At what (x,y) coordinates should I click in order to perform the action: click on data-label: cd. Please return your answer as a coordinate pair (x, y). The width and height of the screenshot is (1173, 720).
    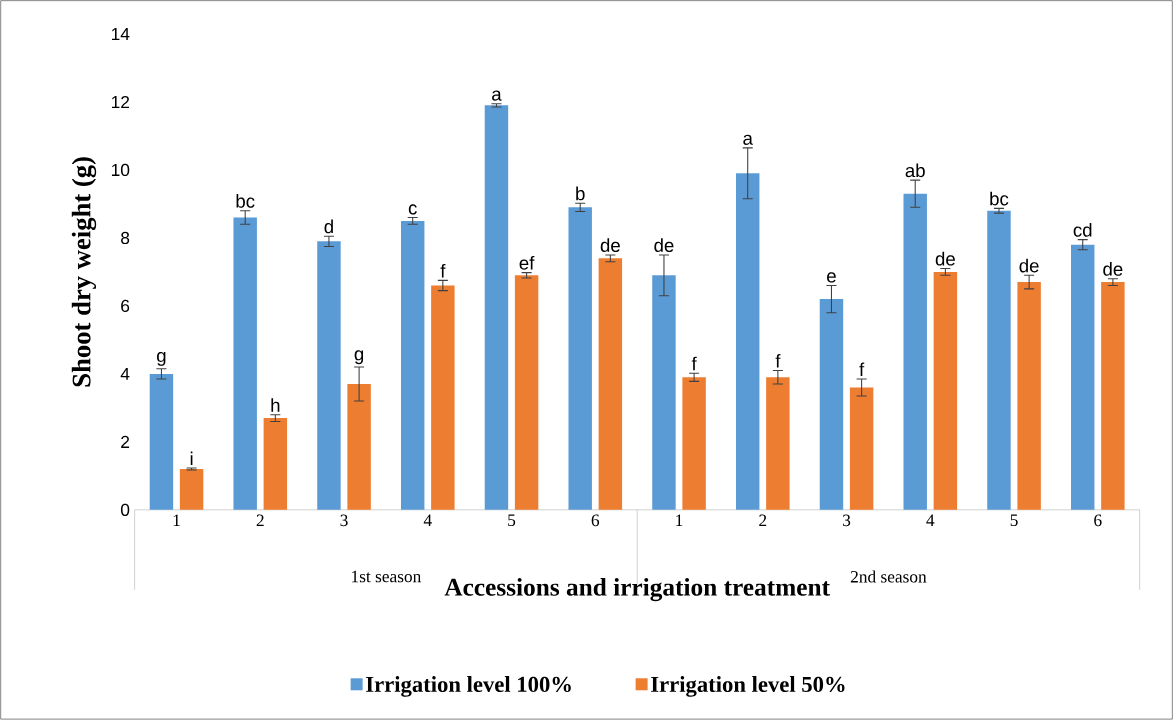
    Looking at the image, I should click on (1082, 230).